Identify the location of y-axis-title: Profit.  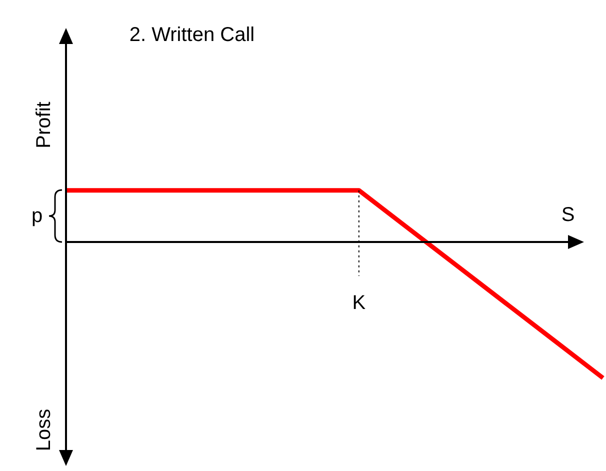
(44, 124).